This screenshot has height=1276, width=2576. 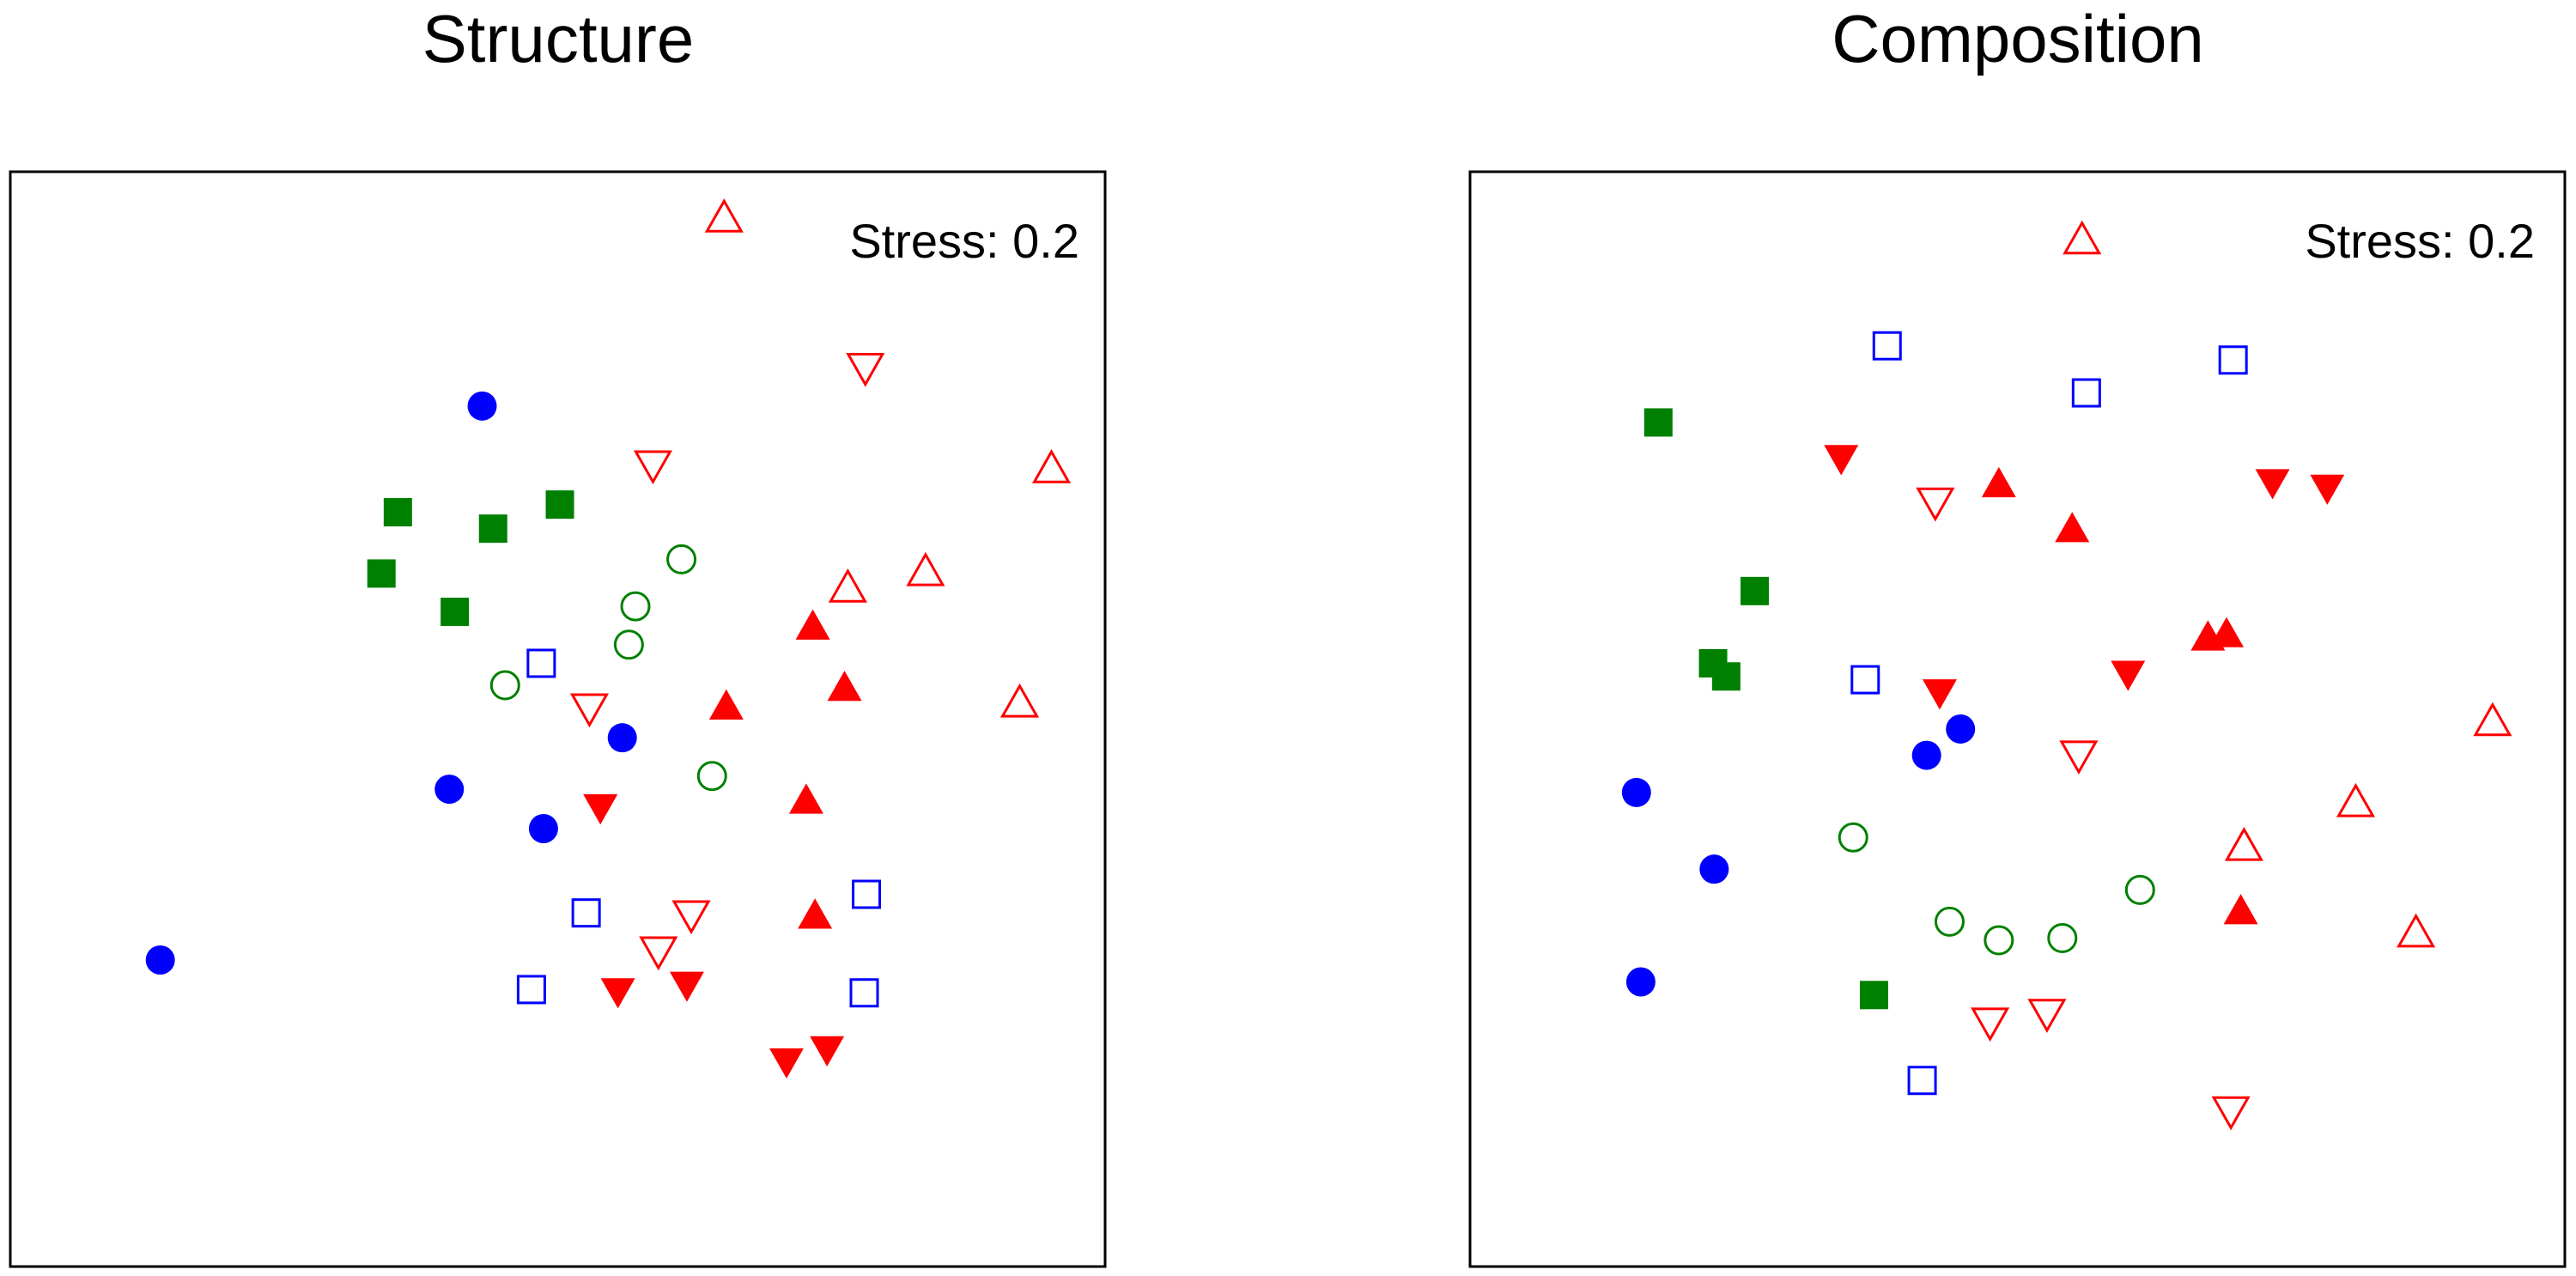 I want to click on structure-title: Structure, so click(x=558, y=38).